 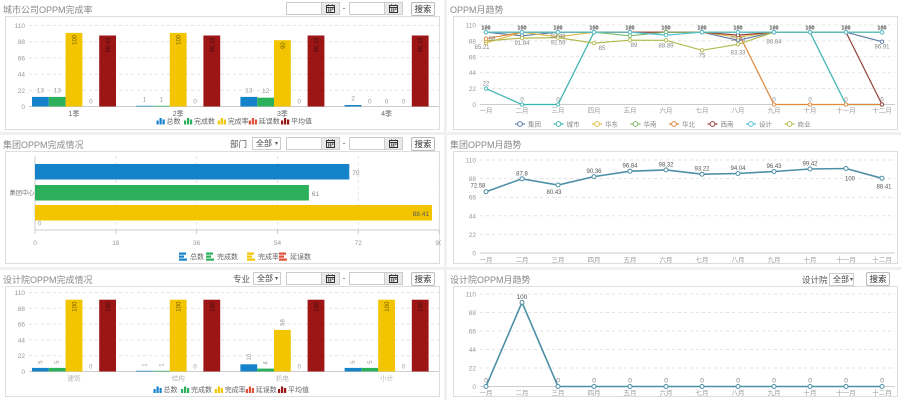 I want to click on svg-text: 87.8, so click(x=522, y=174).